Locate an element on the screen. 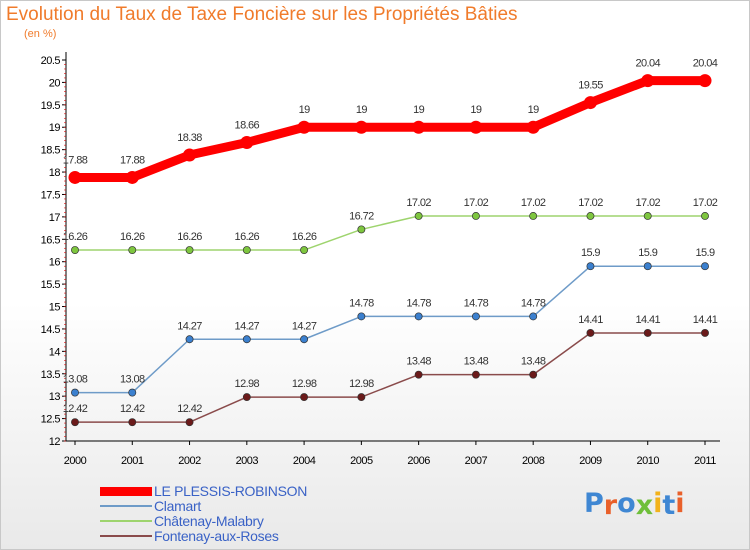 The width and height of the screenshot is (750, 550). logo-letter: P is located at coordinates (594, 503).